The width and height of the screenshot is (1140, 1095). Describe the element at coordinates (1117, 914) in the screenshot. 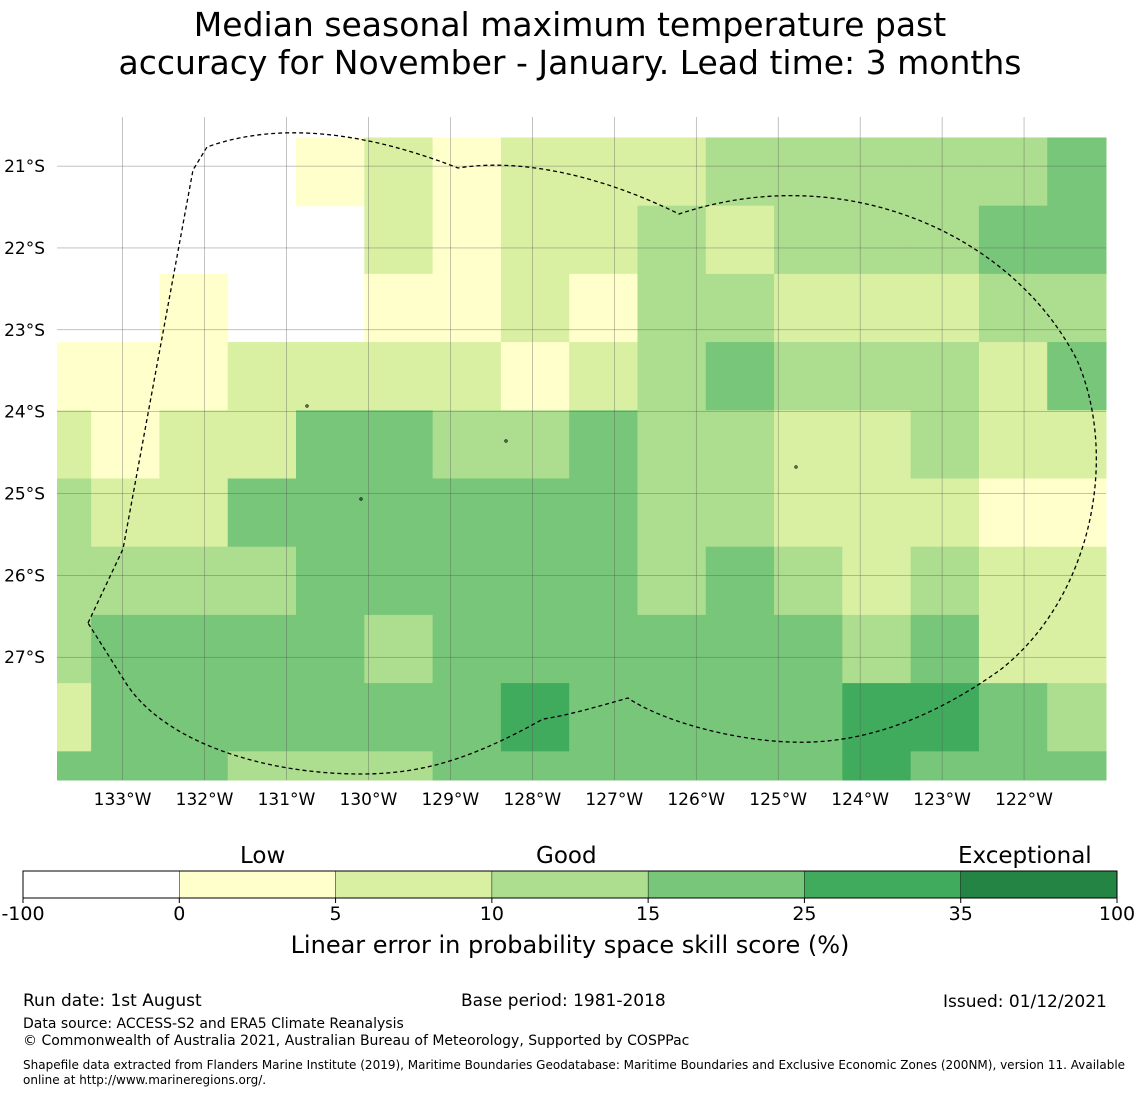

I see `colorbar-tick-label: 100` at that location.